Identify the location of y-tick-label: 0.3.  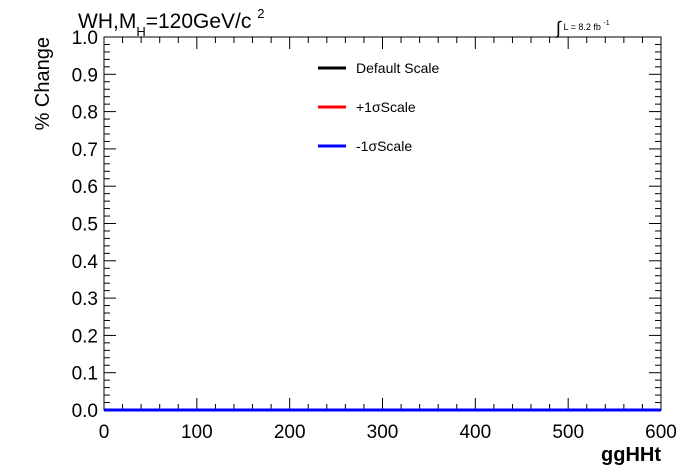
(85, 299).